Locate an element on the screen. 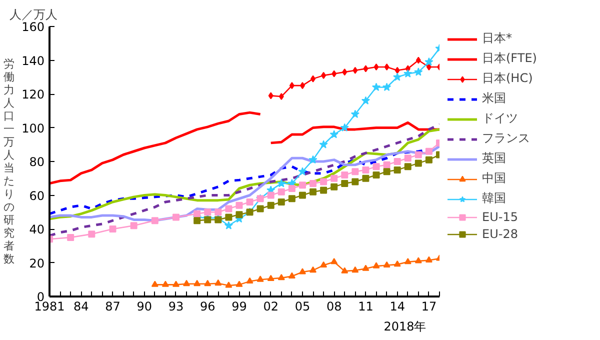  x-tick-label: 08 is located at coordinates (334, 307).